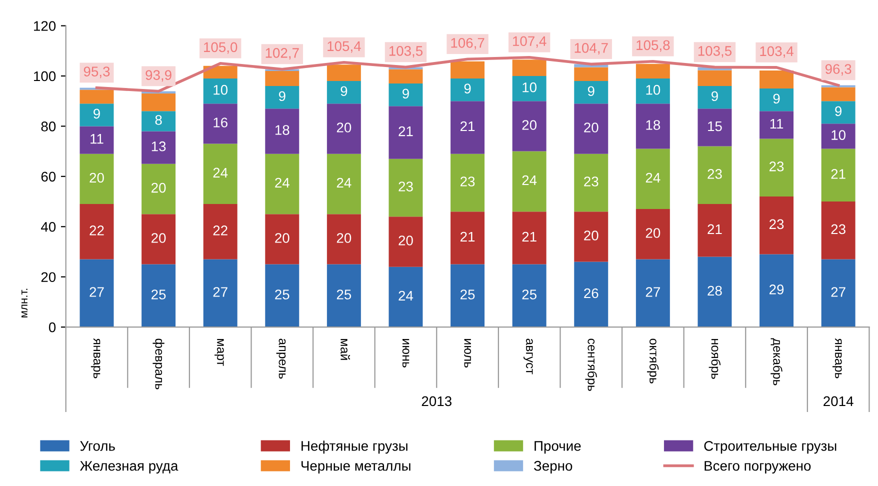 This screenshot has height=486, width=878. Describe the element at coordinates (714, 359) in the screenshot. I see `x-tick-label: ноябрь` at that location.